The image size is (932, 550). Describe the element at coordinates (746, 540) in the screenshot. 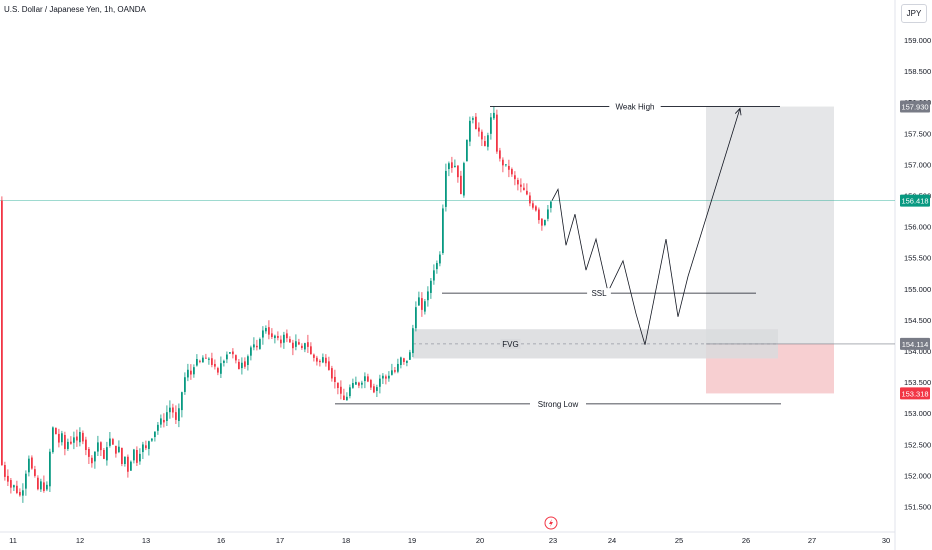

I see `x-tick-label: 26` at that location.